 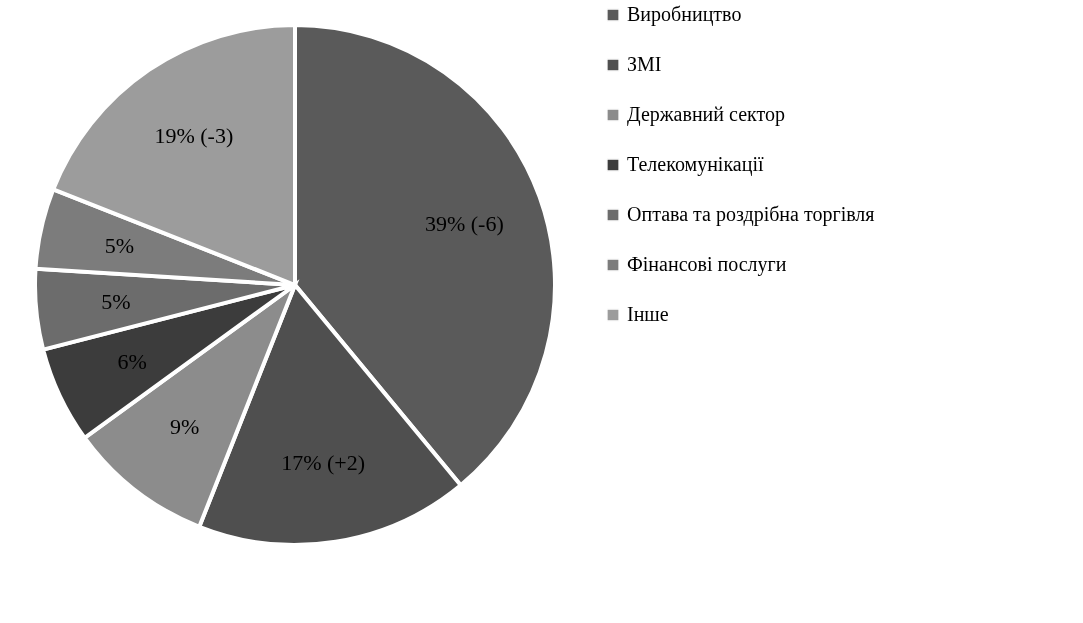 I want to click on data-label: 17% (+2), so click(x=323, y=462).